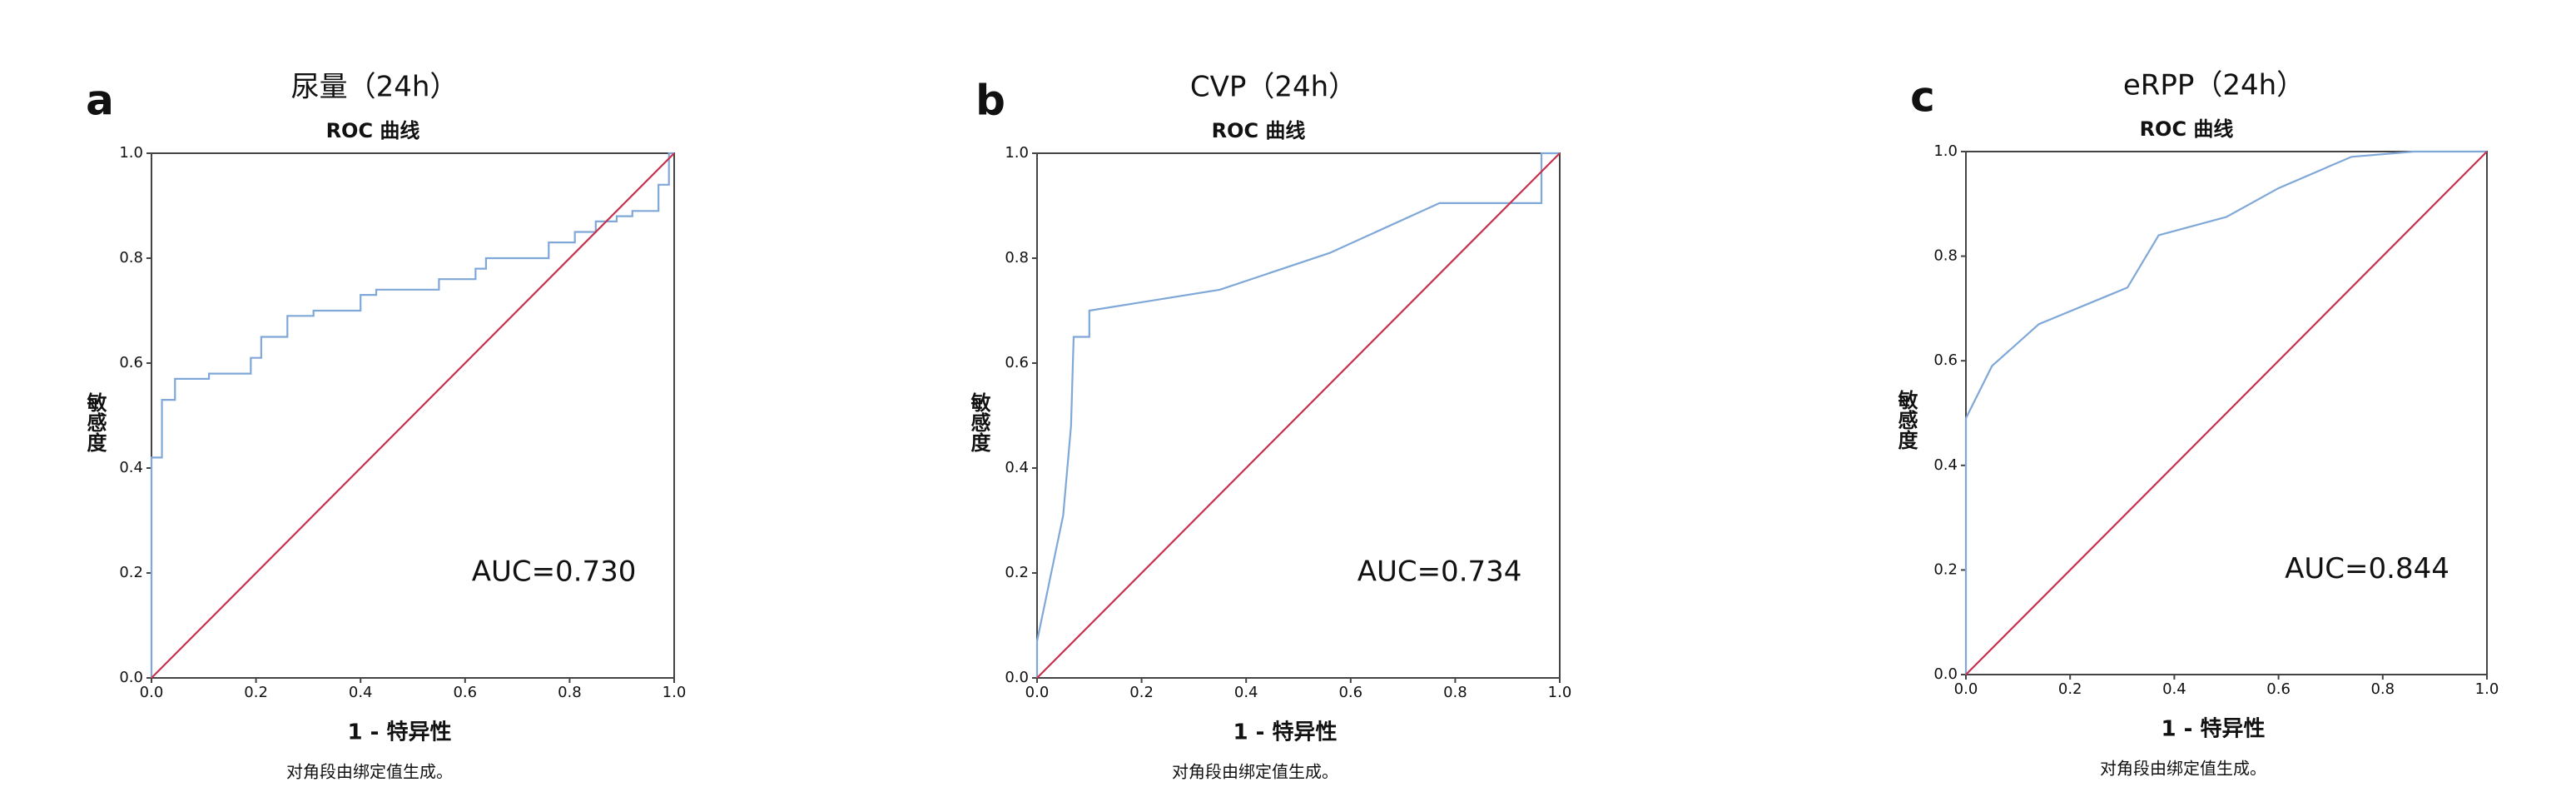 The width and height of the screenshot is (2576, 807). Describe the element at coordinates (1439, 572) in the screenshot. I see `auc-annotation: AUC=0.734` at that location.